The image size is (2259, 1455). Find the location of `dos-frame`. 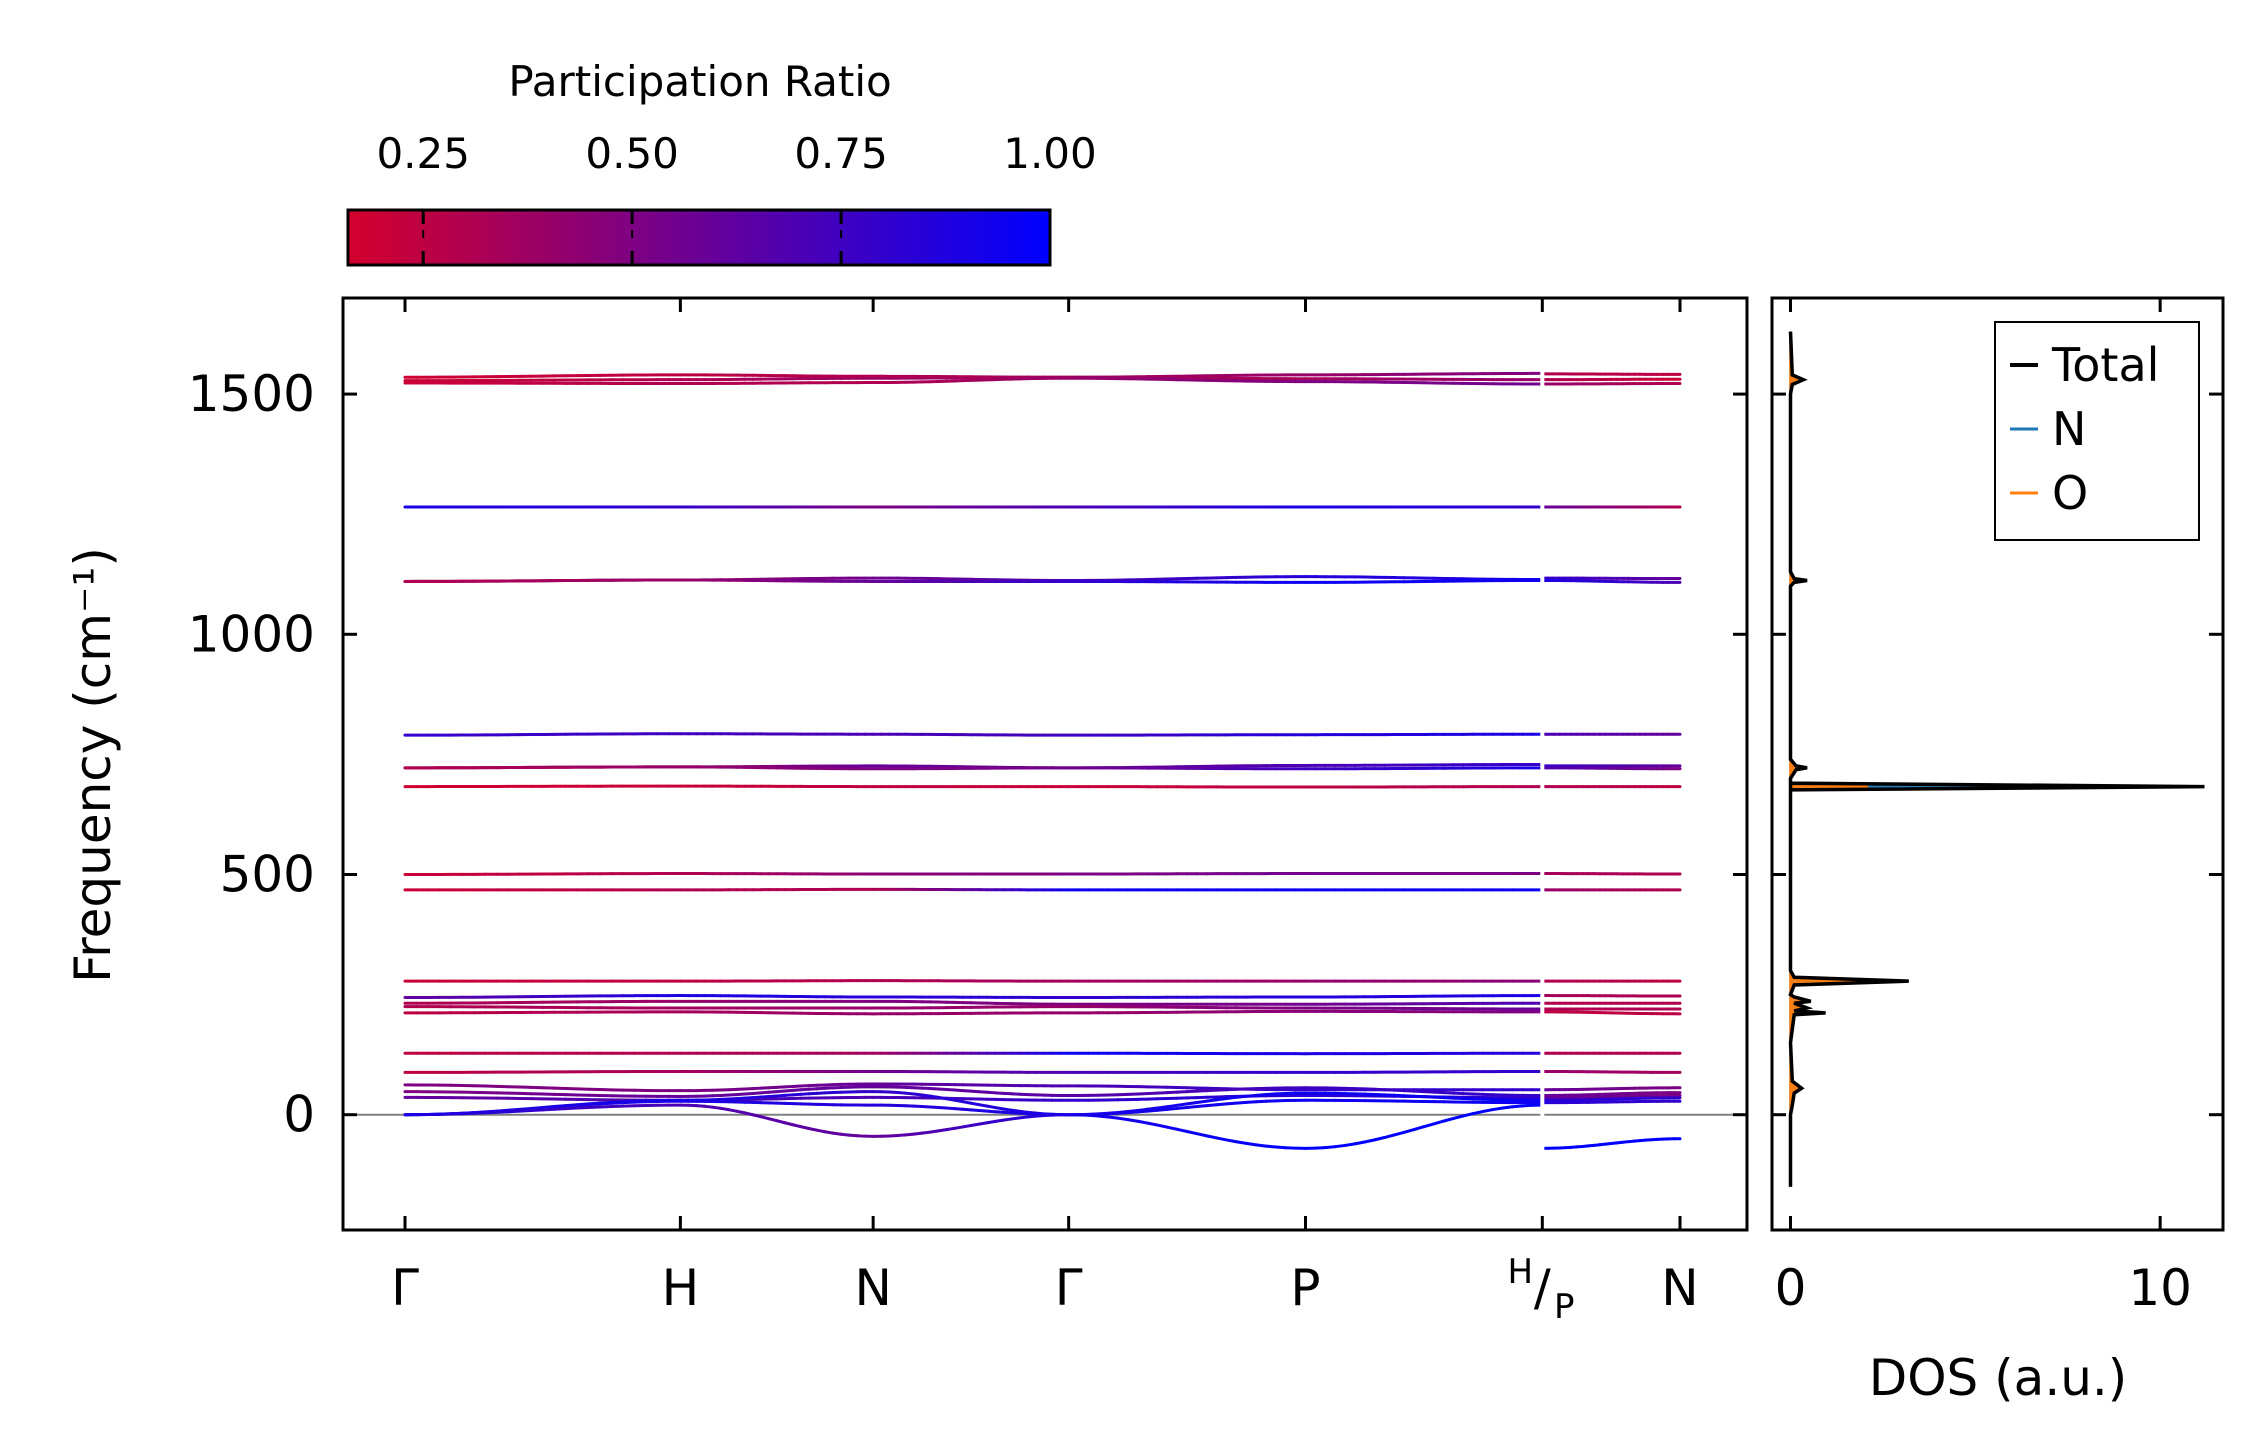

dos-frame is located at coordinates (1997, 764).